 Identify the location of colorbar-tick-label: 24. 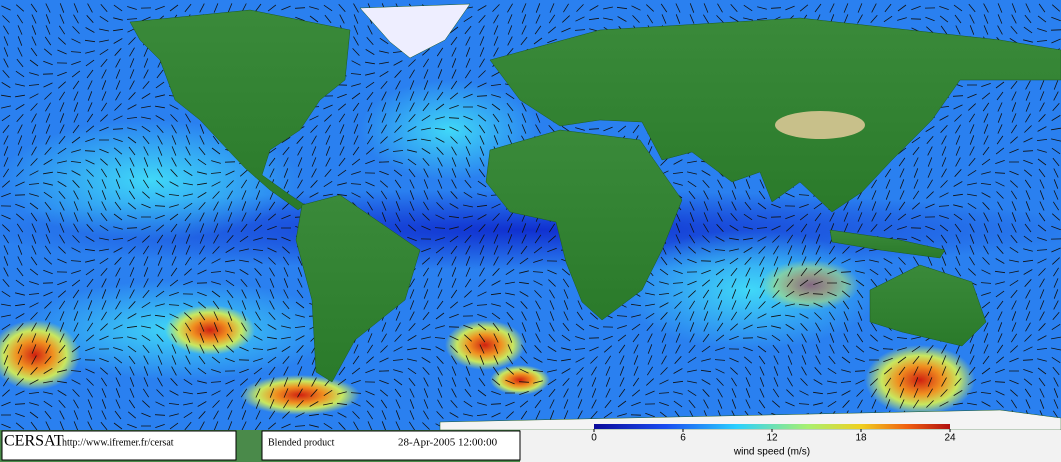
(950, 438).